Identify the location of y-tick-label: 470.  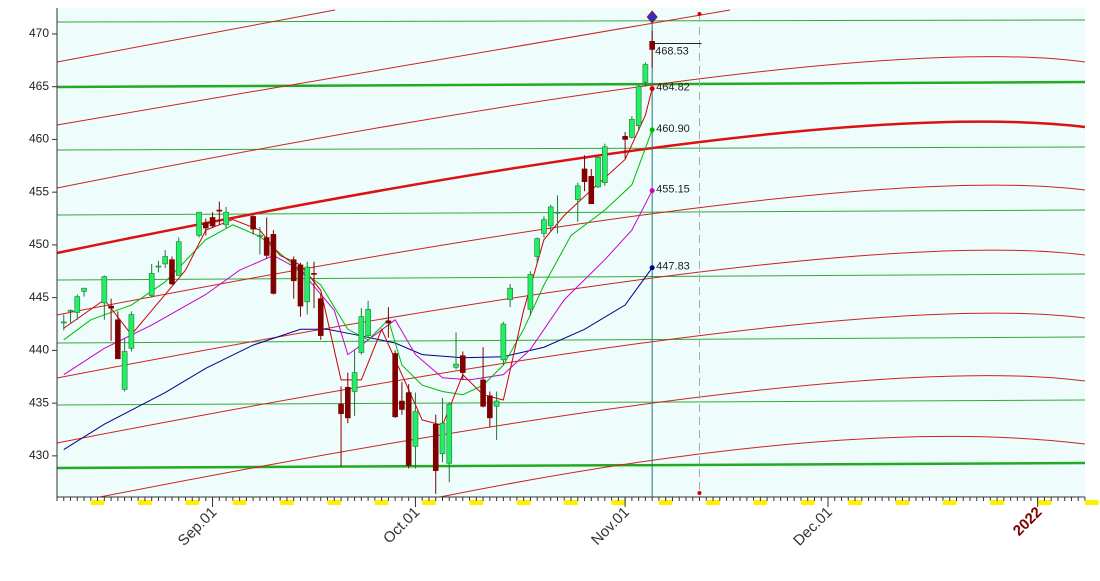
(39, 33).